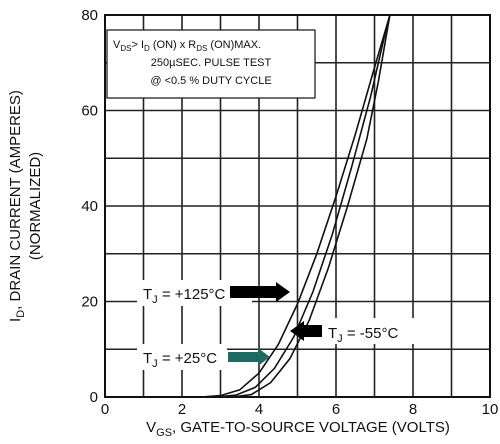 The width and height of the screenshot is (500, 444). What do you see at coordinates (89, 111) in the screenshot?
I see `y-tick-label: 60` at bounding box center [89, 111].